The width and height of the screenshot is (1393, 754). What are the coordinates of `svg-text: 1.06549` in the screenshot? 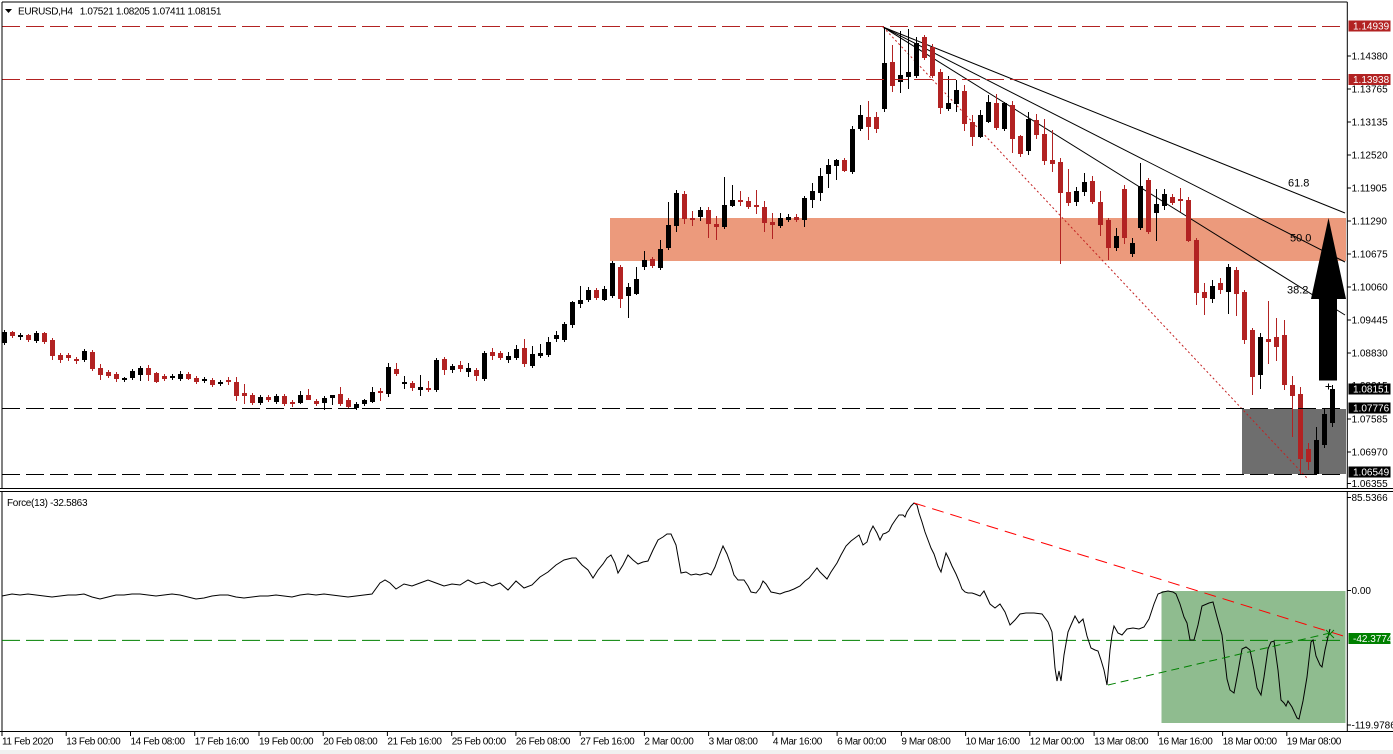 It's located at (1371, 473).